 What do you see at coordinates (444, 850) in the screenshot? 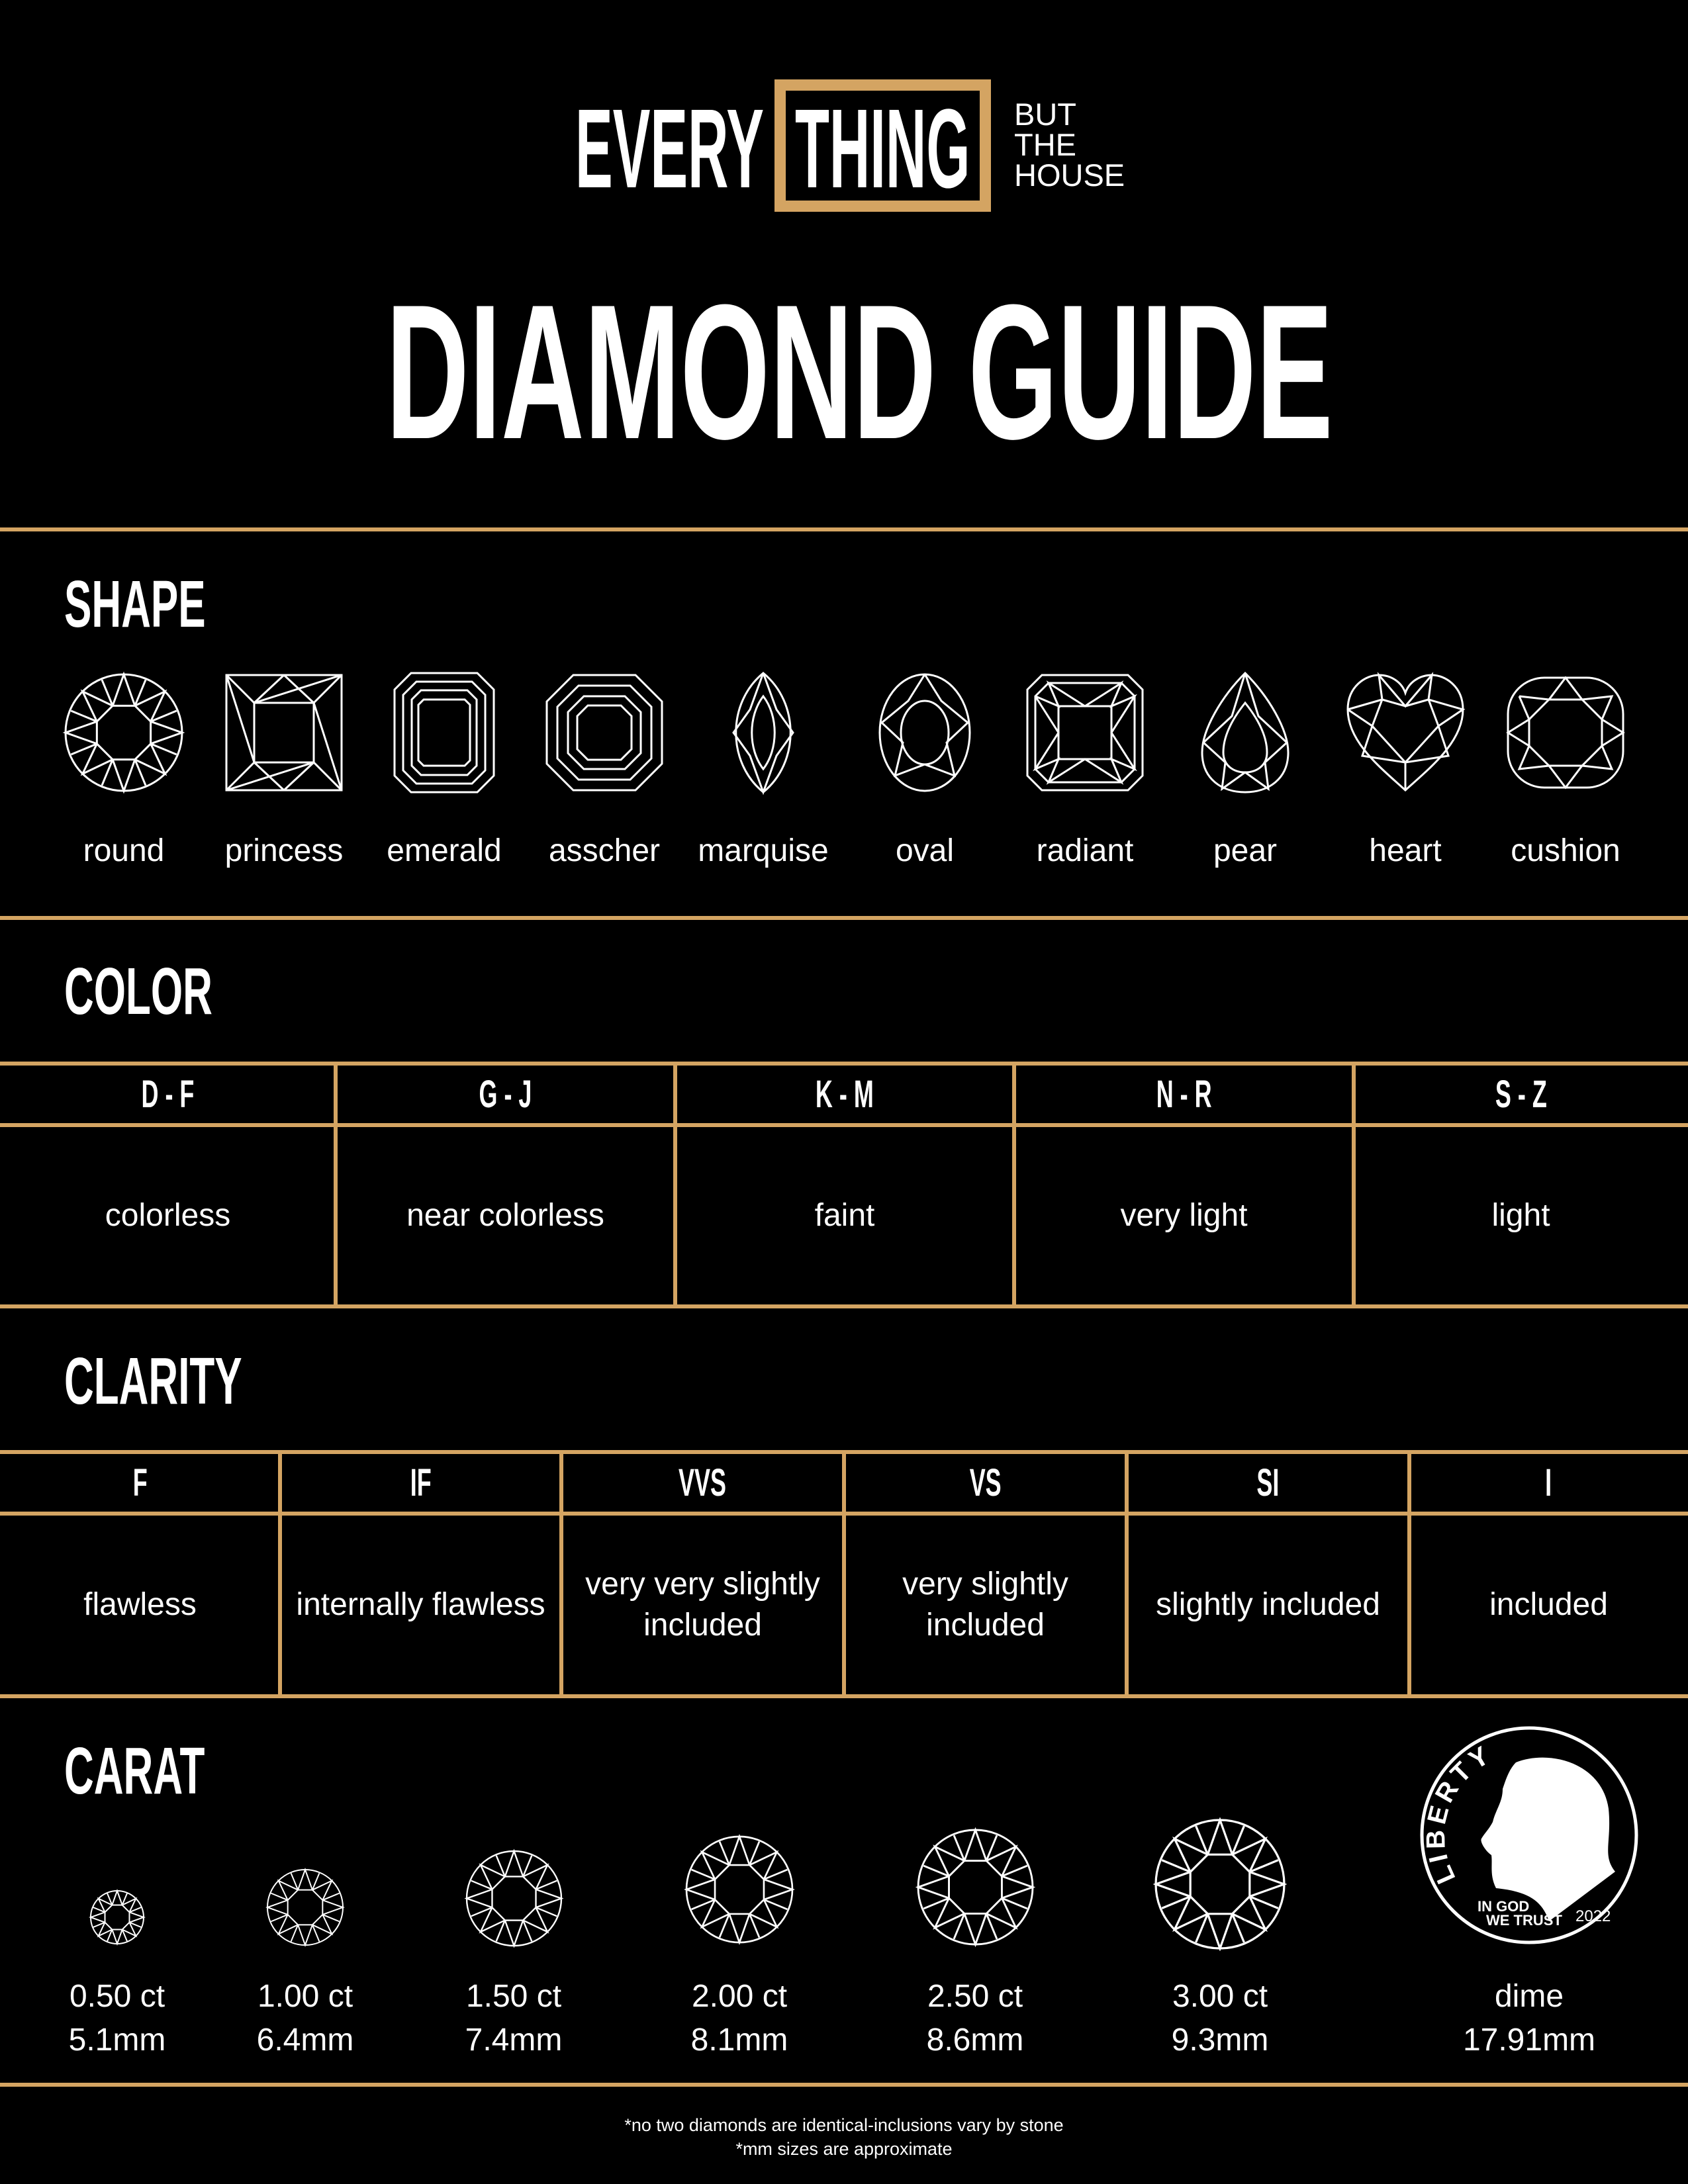
I see `shape-label: emerald` at bounding box center [444, 850].